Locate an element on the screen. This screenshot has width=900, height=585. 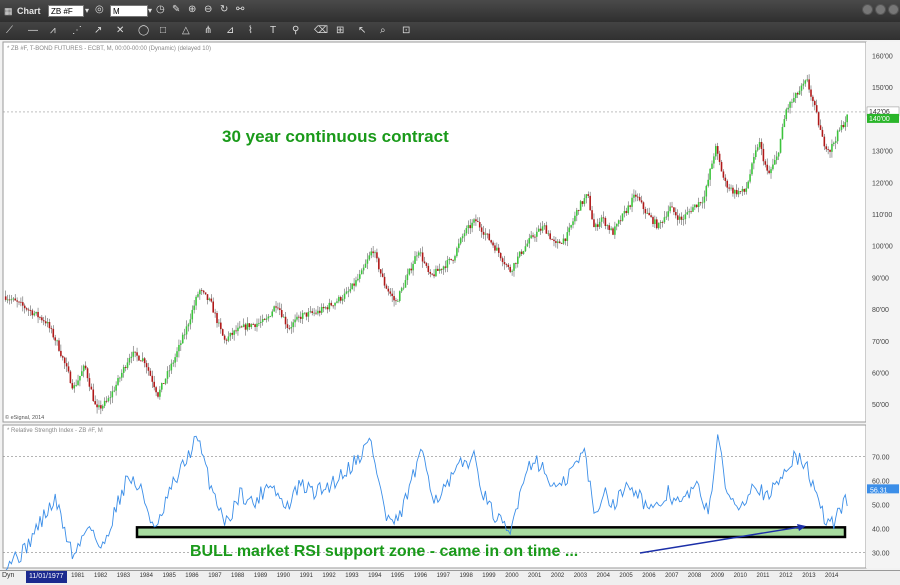
symbol-input: ZB #F is located at coordinates (66, 11).